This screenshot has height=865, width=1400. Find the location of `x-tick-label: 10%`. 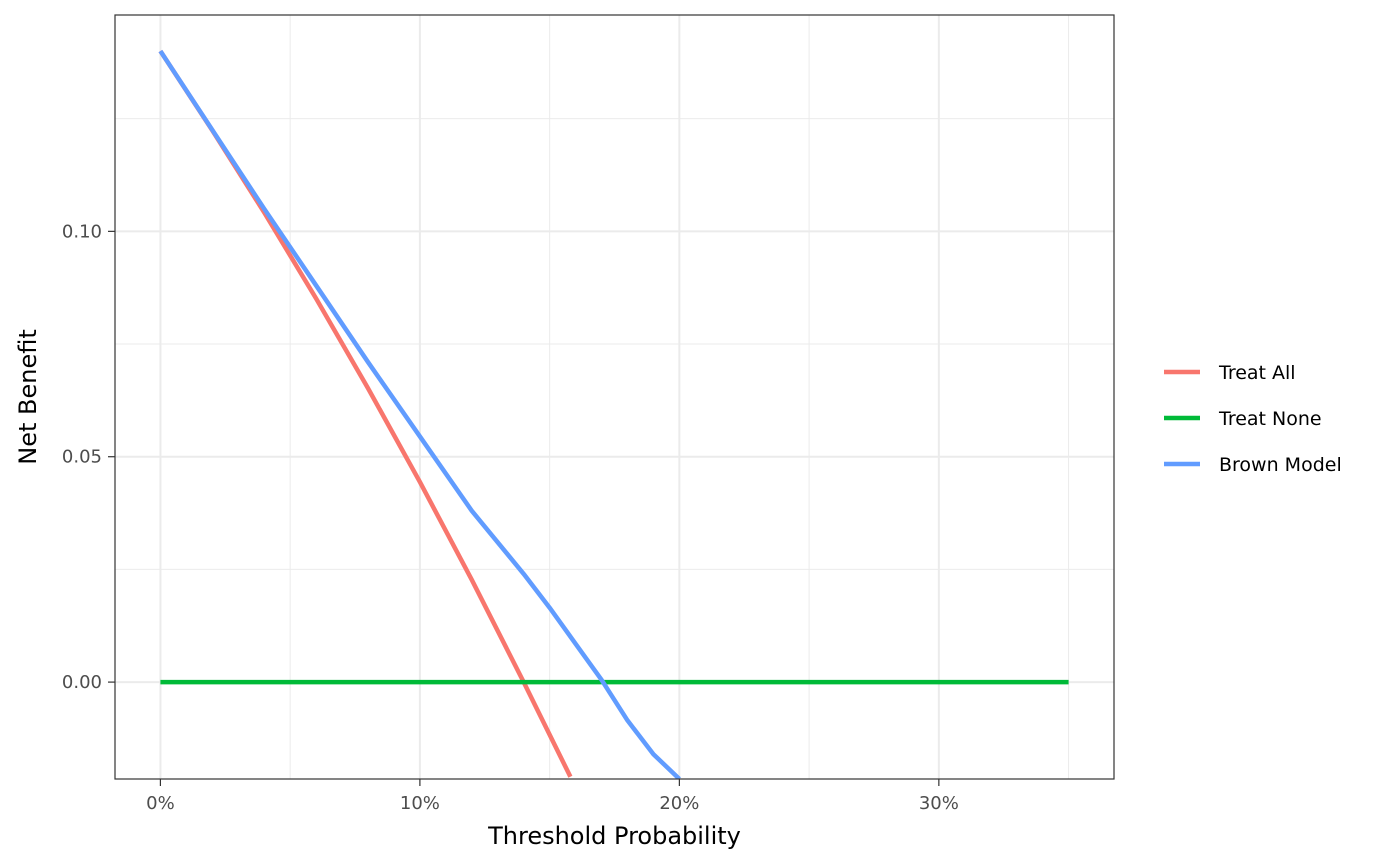

x-tick-label: 10% is located at coordinates (420, 803).